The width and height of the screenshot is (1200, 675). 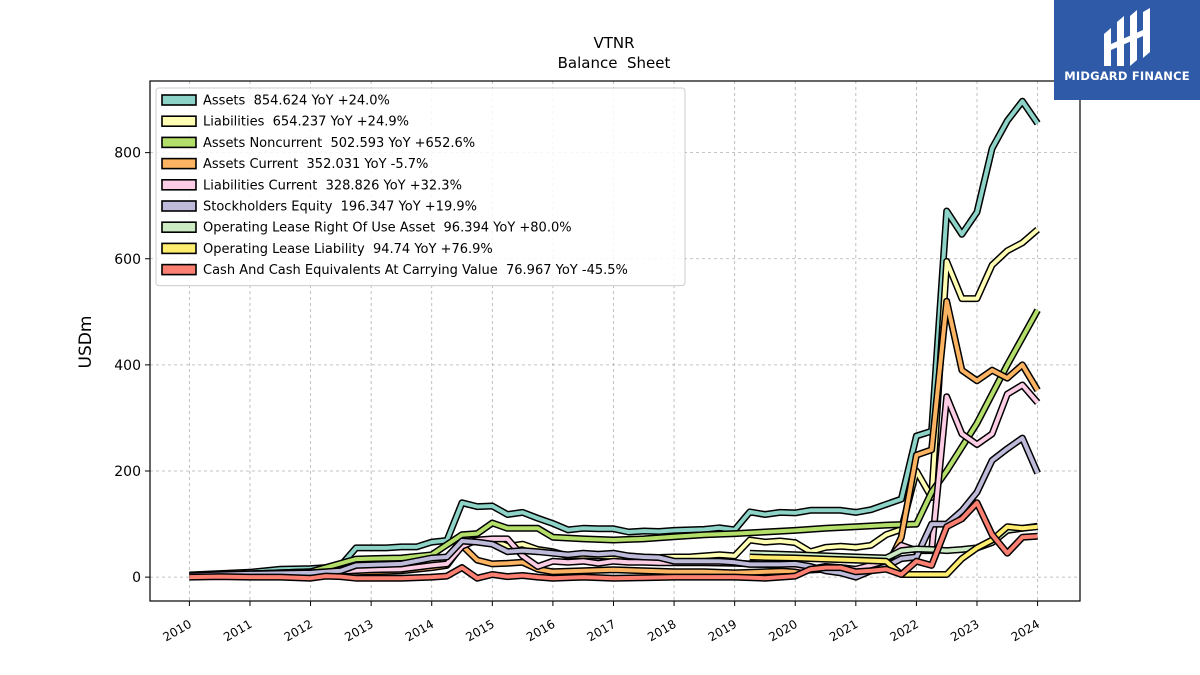 I want to click on legend-entry: Stockholders Equity 196.347 YoY +19.9%, so click(x=340, y=207).